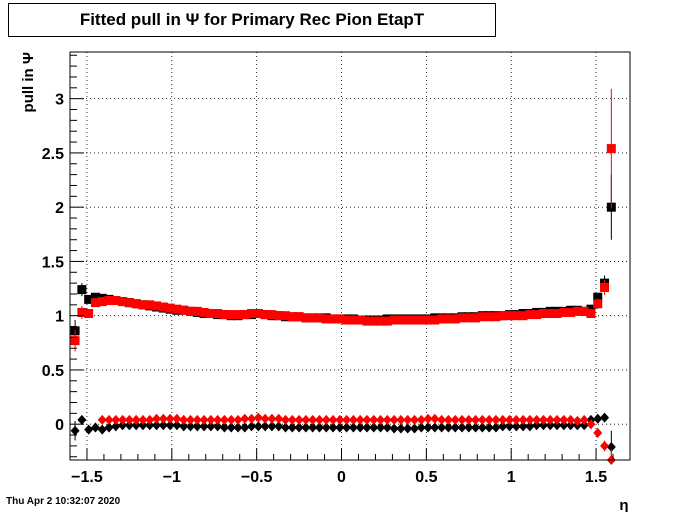  Describe the element at coordinates (63, 501) in the screenshot. I see `timestamp: Thu Apr 2 10:32:07 2020` at that location.